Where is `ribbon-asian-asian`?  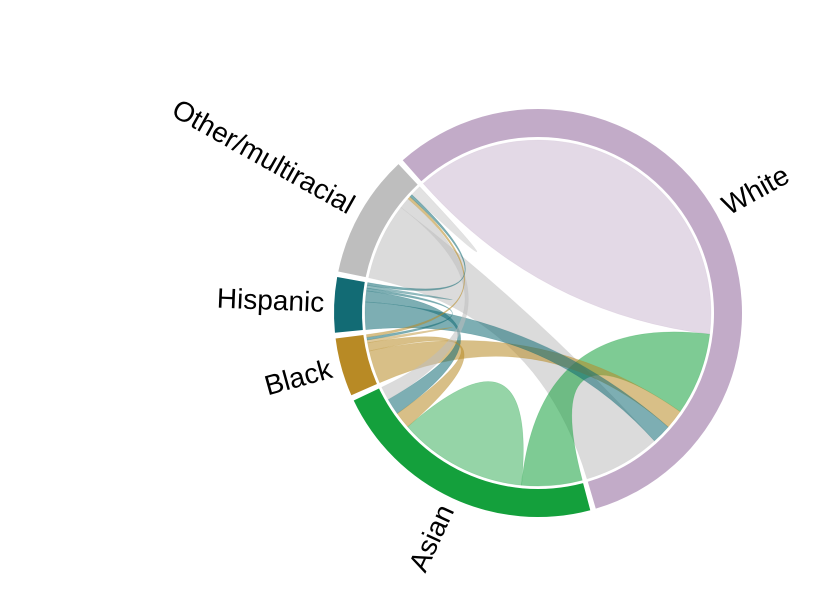
ribbon-asian-asian is located at coordinates (465, 433).